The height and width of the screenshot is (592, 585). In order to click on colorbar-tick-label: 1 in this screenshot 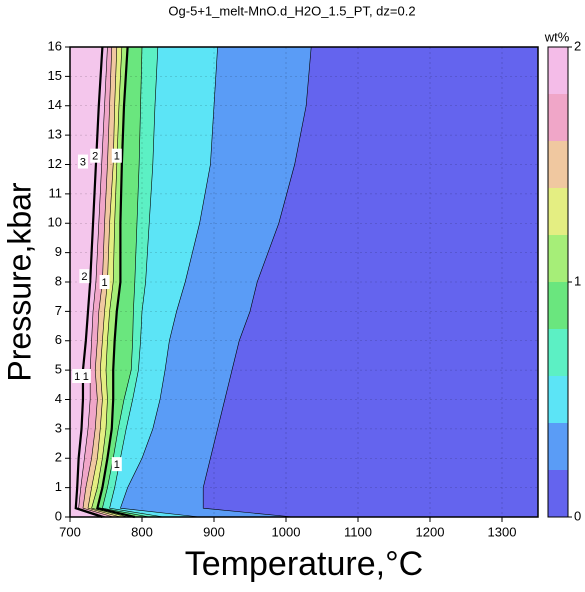, I will do `click(577, 280)`.